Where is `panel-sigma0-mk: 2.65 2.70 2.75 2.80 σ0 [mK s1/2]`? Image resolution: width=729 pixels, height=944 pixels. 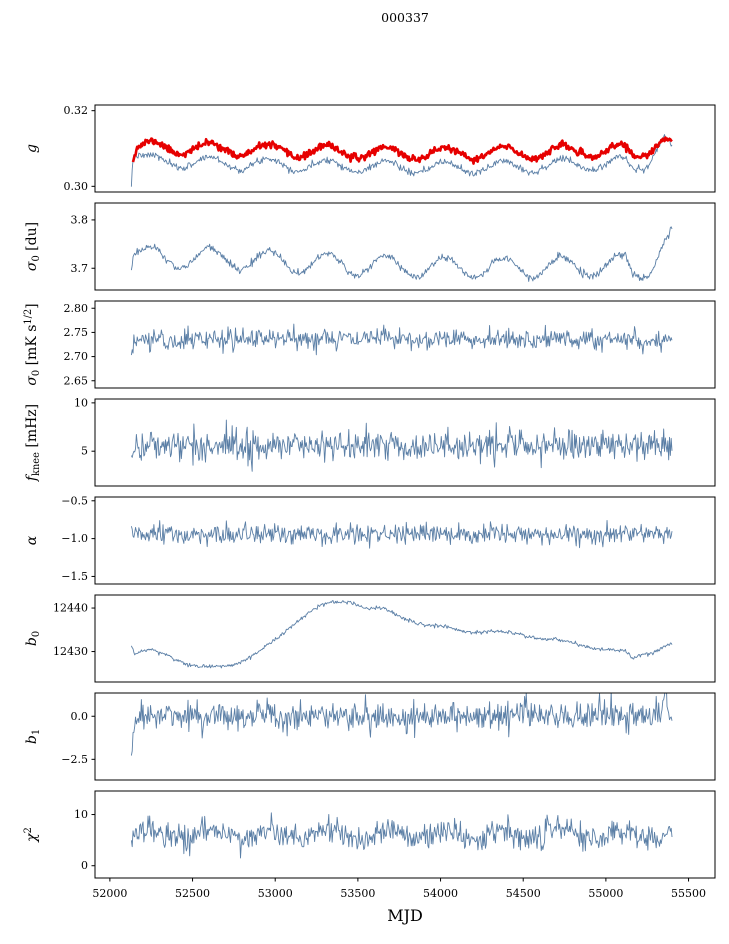
panel-sigma0-mk: 2.65 2.70 2.75 2.80 σ0 [mK s1/2] is located at coordinates (369, 344).